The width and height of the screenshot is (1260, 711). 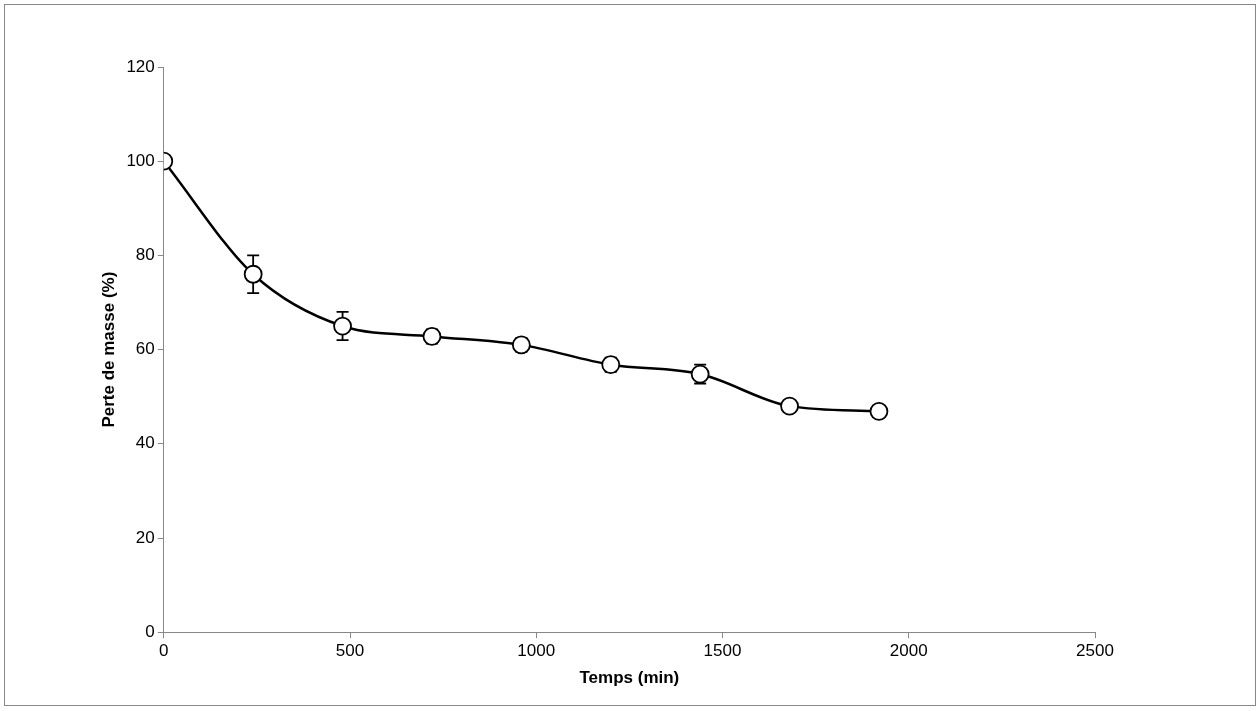 What do you see at coordinates (145, 255) in the screenshot?
I see `y-tick-label: 80` at bounding box center [145, 255].